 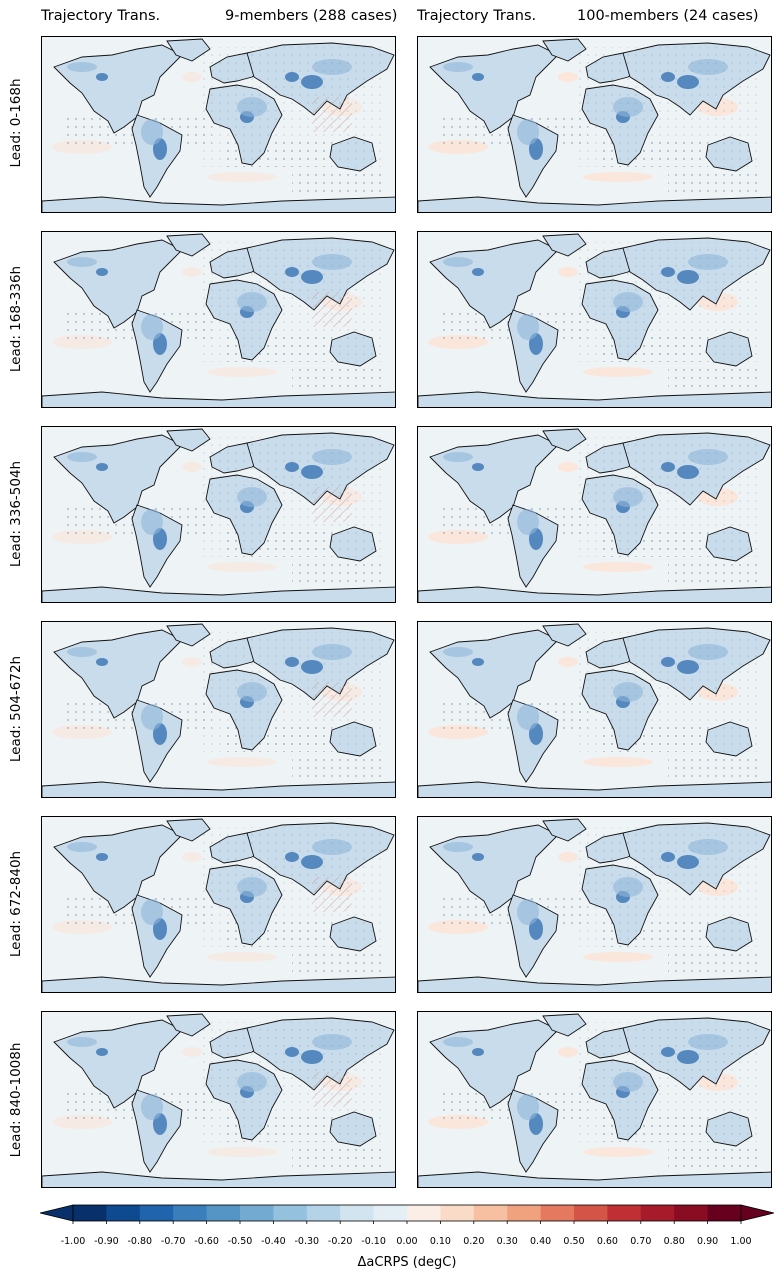 What do you see at coordinates (594, 319) in the screenshot?
I see `map-panel-r2-c2` at bounding box center [594, 319].